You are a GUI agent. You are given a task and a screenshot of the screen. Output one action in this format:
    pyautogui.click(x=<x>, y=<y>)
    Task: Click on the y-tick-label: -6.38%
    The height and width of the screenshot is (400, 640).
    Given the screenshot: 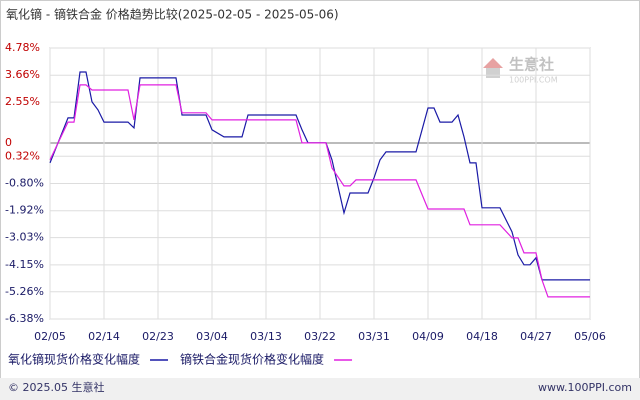 What is the action you would take?
    pyautogui.click(x=24, y=318)
    